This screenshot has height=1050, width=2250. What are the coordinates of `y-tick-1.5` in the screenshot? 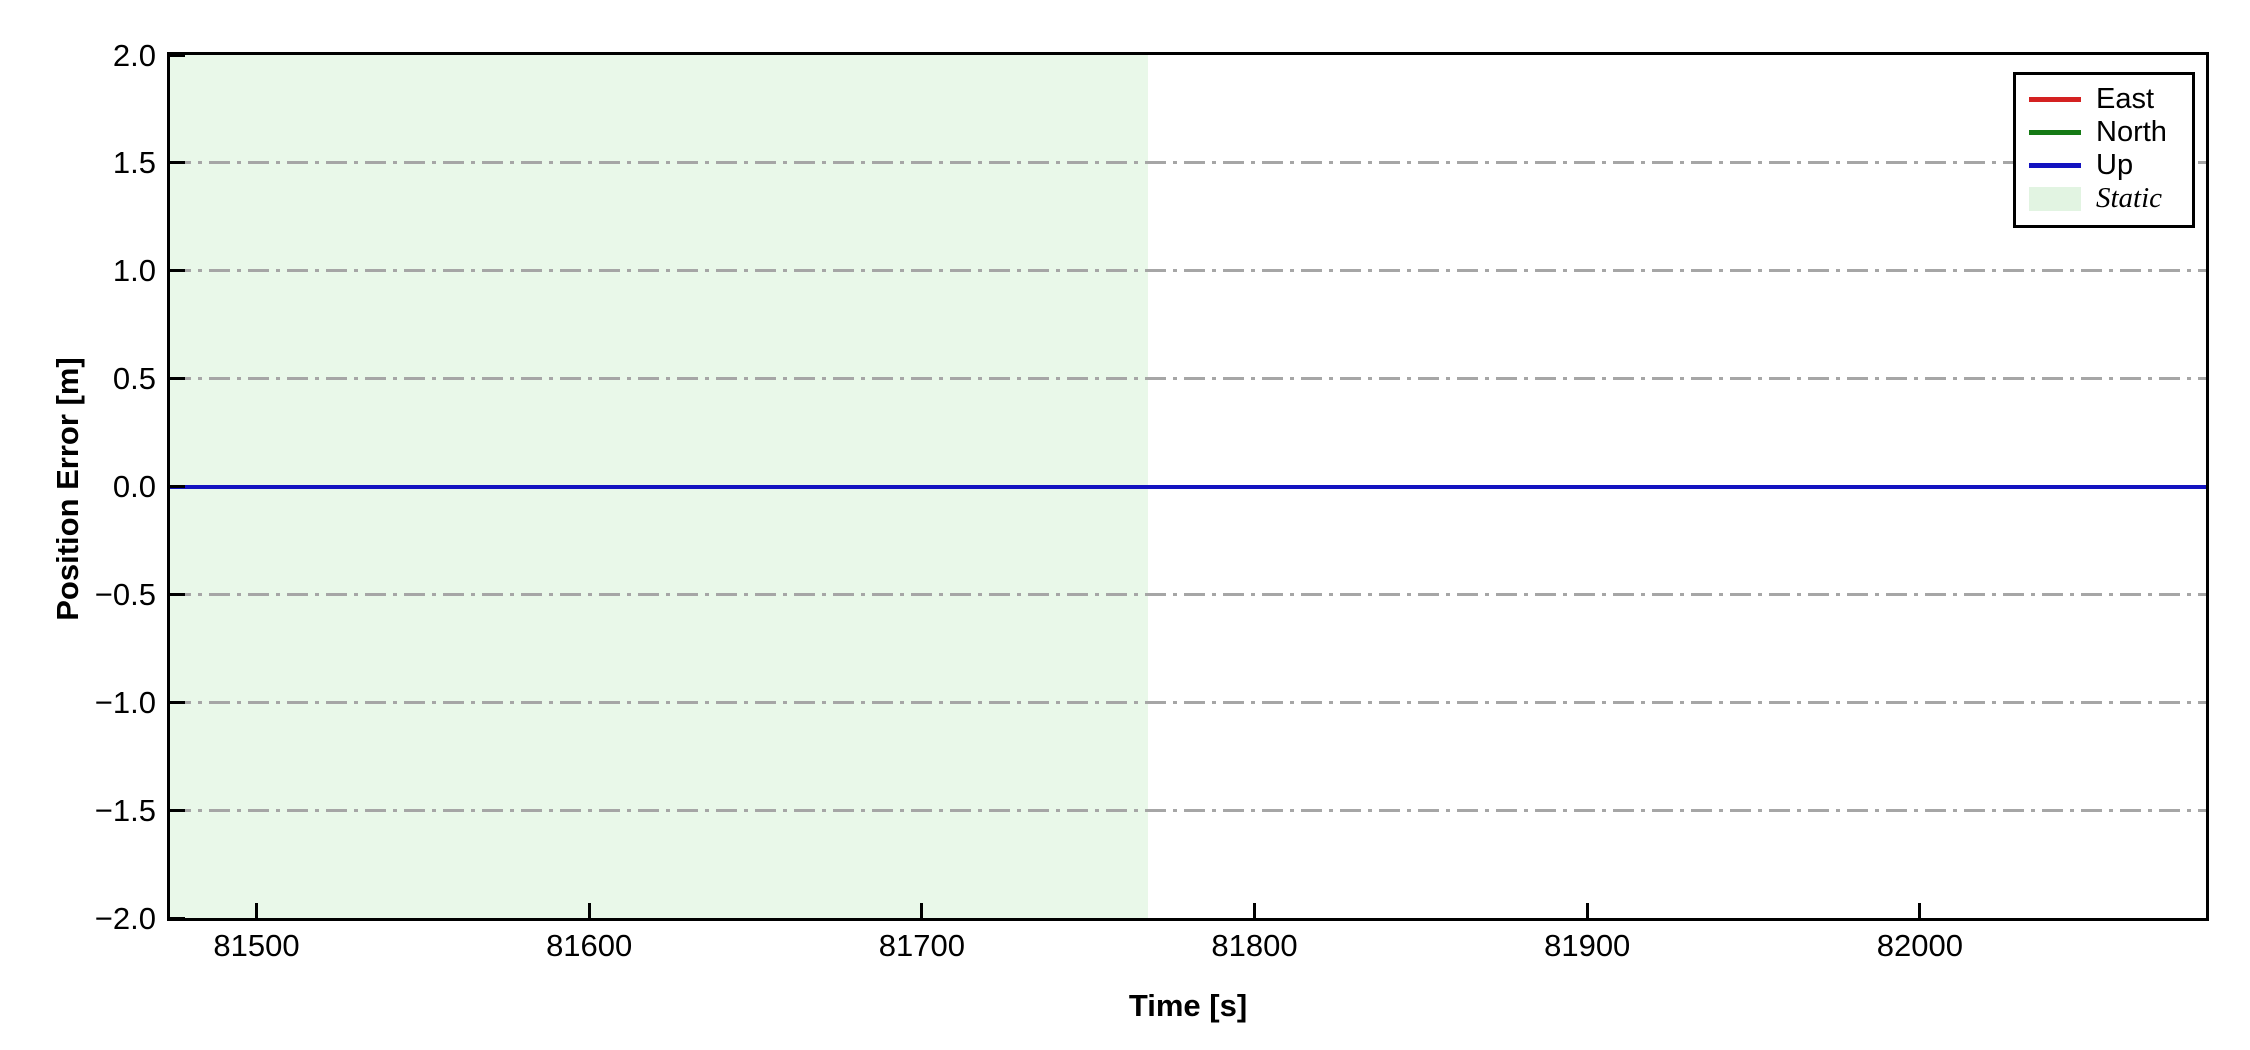 It's located at (177, 163).